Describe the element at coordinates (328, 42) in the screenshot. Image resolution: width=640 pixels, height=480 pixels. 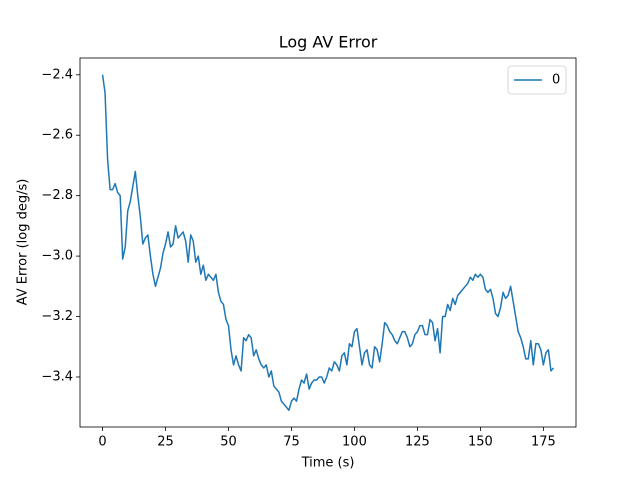
I see `chart-title: Log AV Error` at that location.